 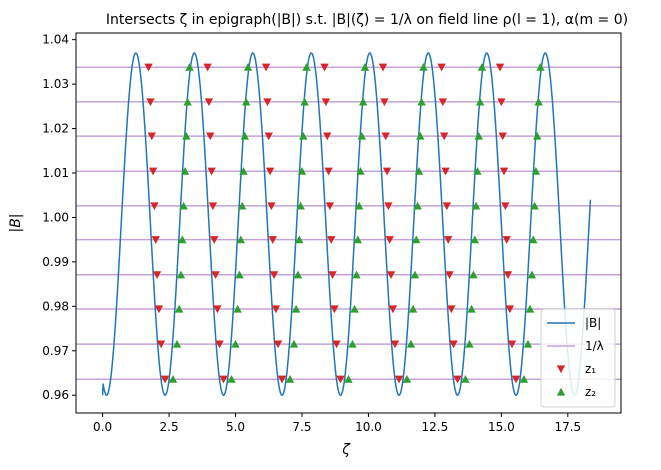 What do you see at coordinates (435, 427) in the screenshot?
I see `x-tick-label: 12.5` at bounding box center [435, 427].